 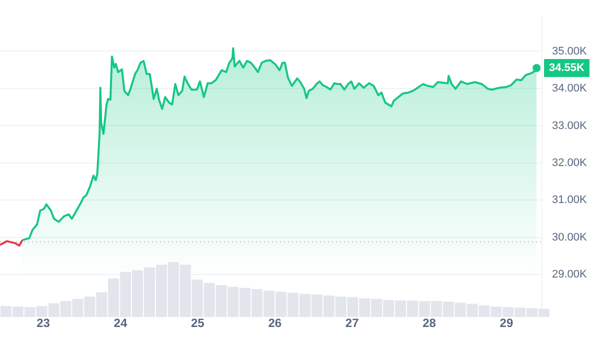 I want to click on x-tick-label: 29, so click(x=507, y=323).